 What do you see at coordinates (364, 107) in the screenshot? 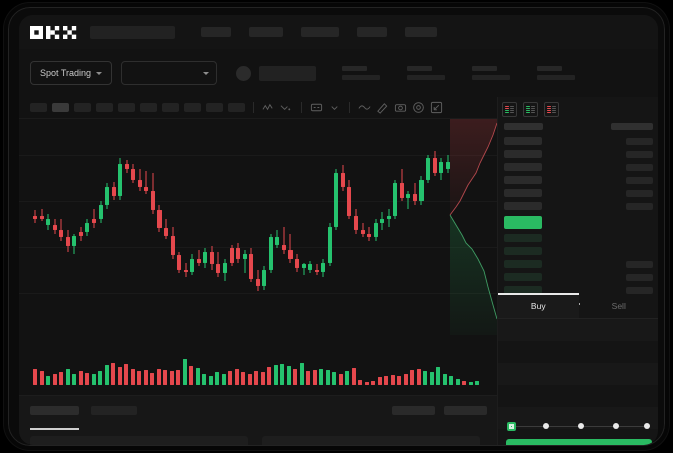
I see `line-chart-icon` at bounding box center [364, 107].